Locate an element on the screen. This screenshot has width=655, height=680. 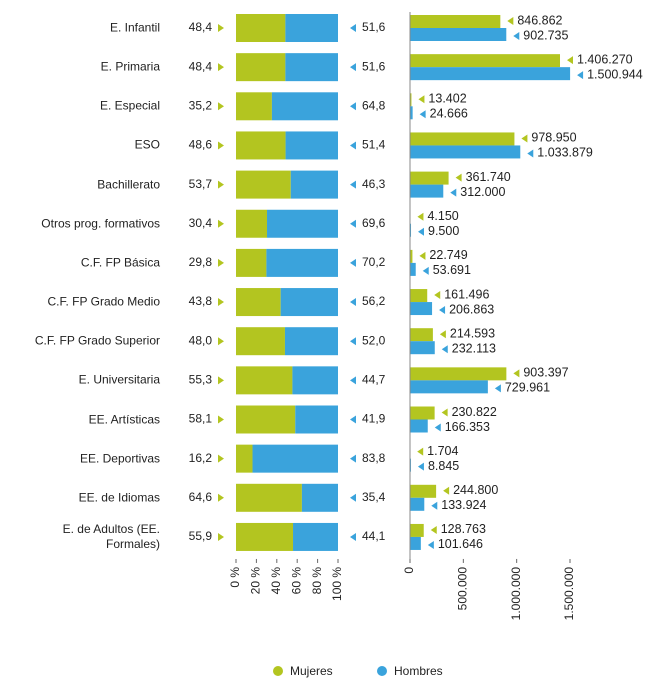
value-label: 101.646 is located at coordinates (460, 544).